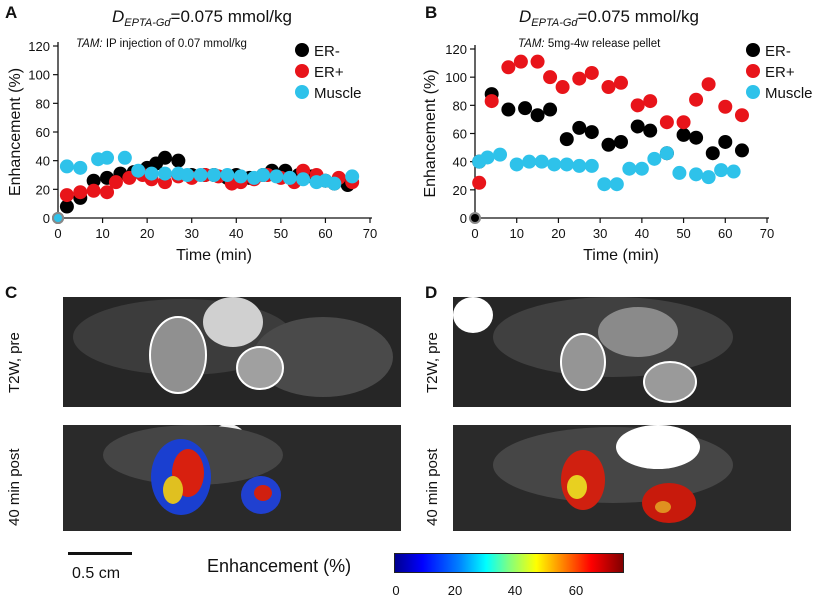 The width and height of the screenshot is (820, 603). Describe the element at coordinates (460, 190) in the screenshot. I see `y-tick-label: 20` at that location.